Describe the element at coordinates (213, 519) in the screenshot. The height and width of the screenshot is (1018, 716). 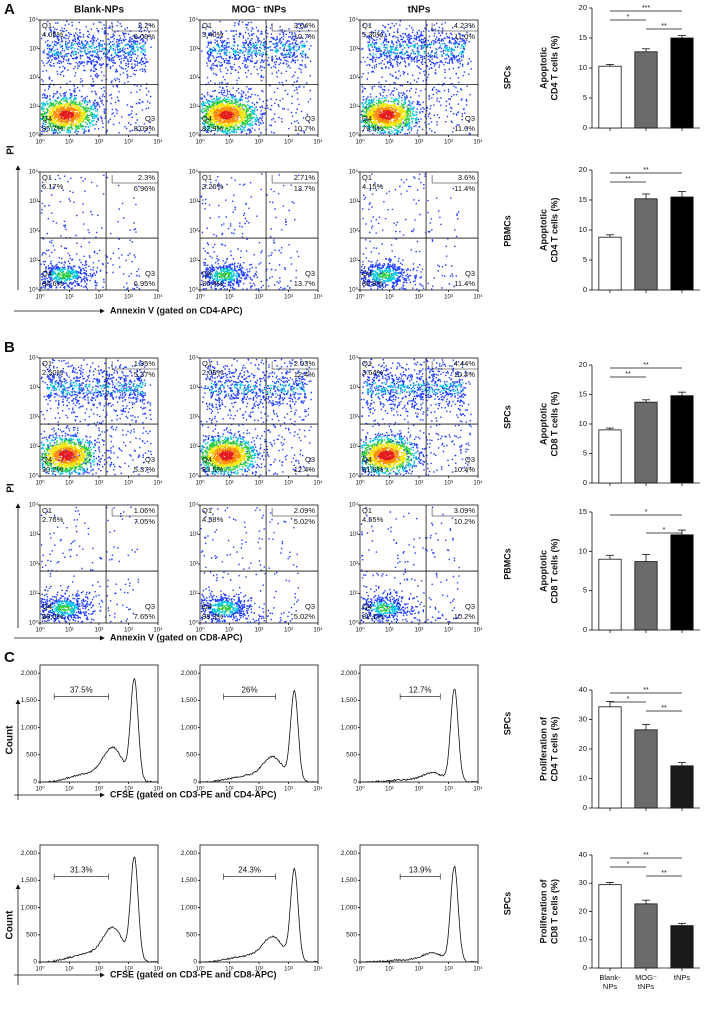
I see `quadrant-value: 4.58%` at that location.